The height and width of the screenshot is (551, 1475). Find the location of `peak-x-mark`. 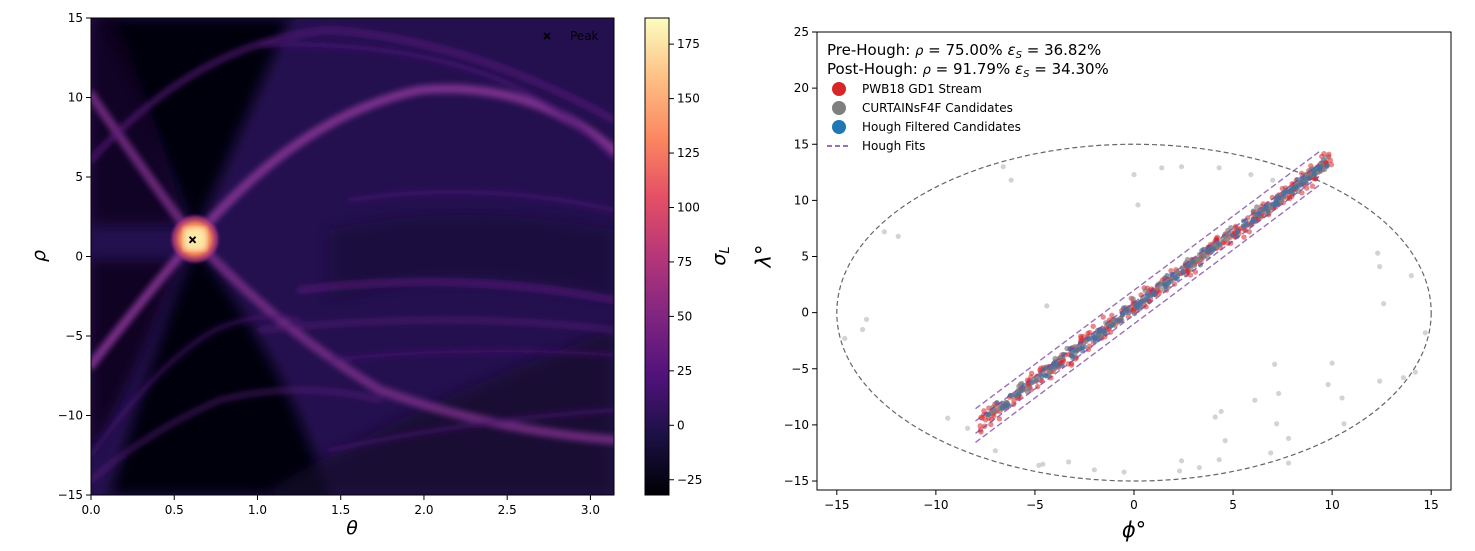

peak-x-mark is located at coordinates (192, 240).